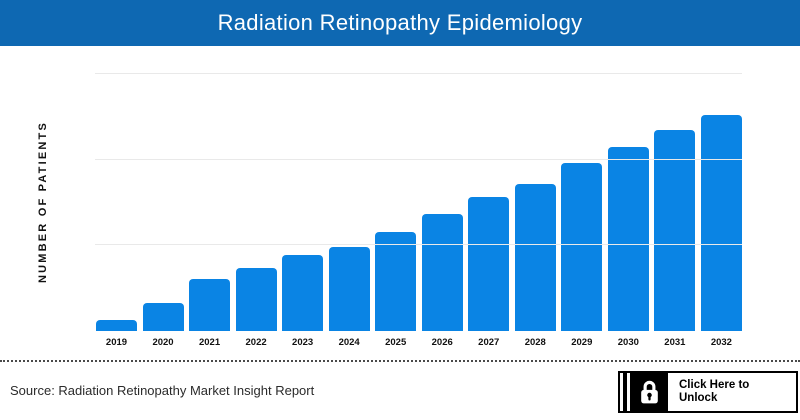 This screenshot has height=420, width=800. I want to click on bar-column-2027: 2027, so click(489, 211).